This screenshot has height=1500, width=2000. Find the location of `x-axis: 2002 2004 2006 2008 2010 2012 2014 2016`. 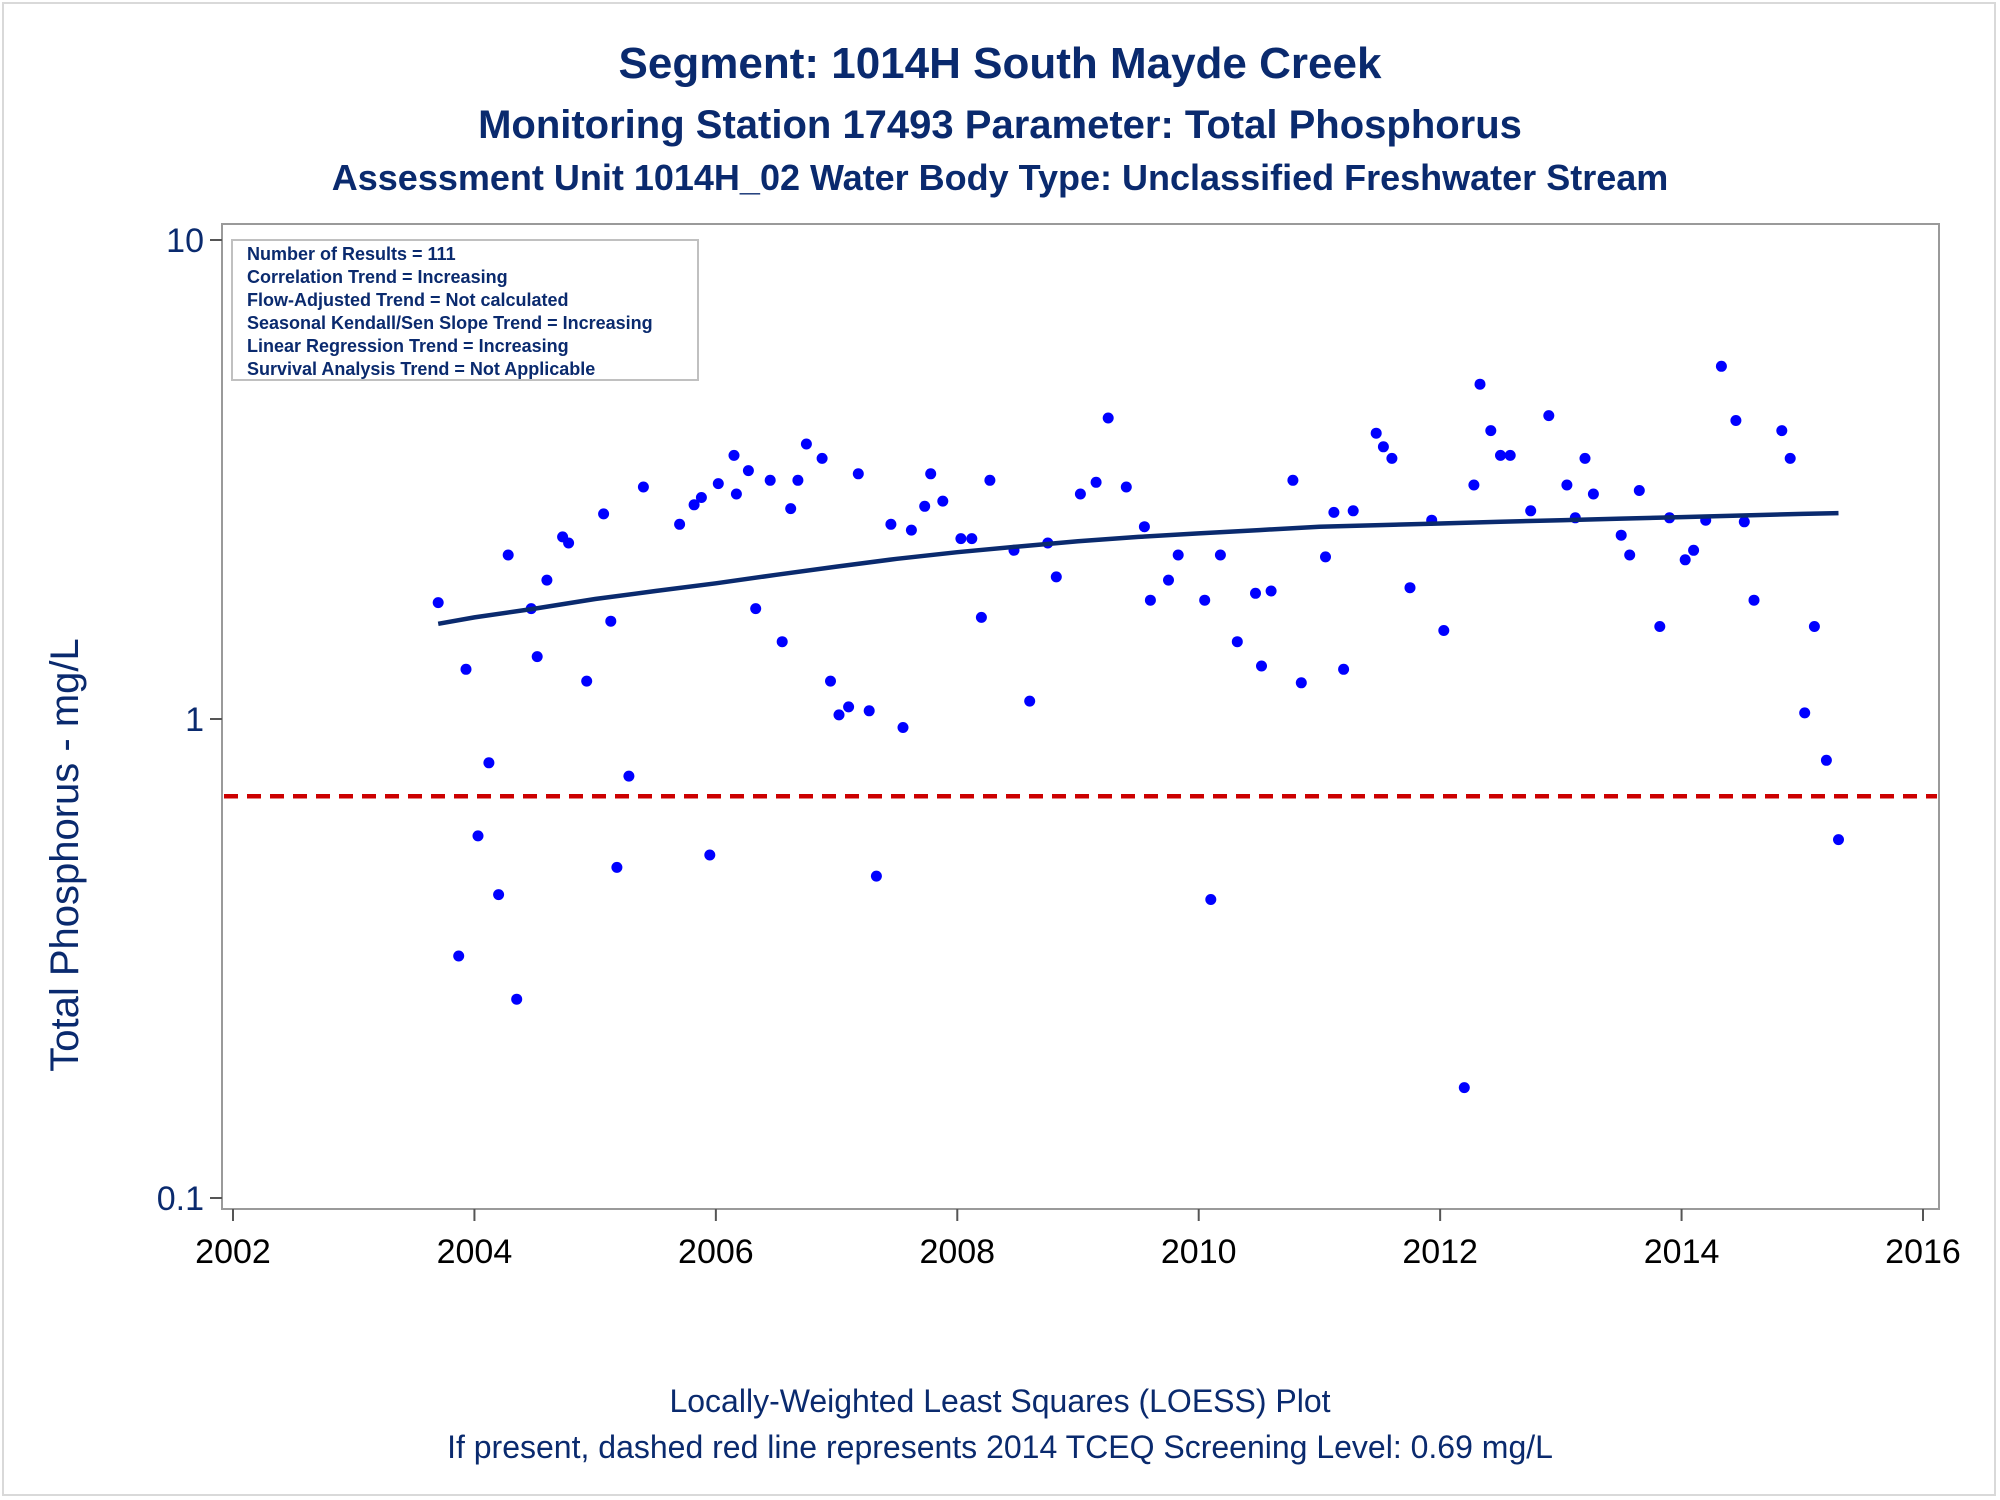

x-axis: 2002 2004 2006 2008 2010 2012 2014 2016 is located at coordinates (1078, 1240).